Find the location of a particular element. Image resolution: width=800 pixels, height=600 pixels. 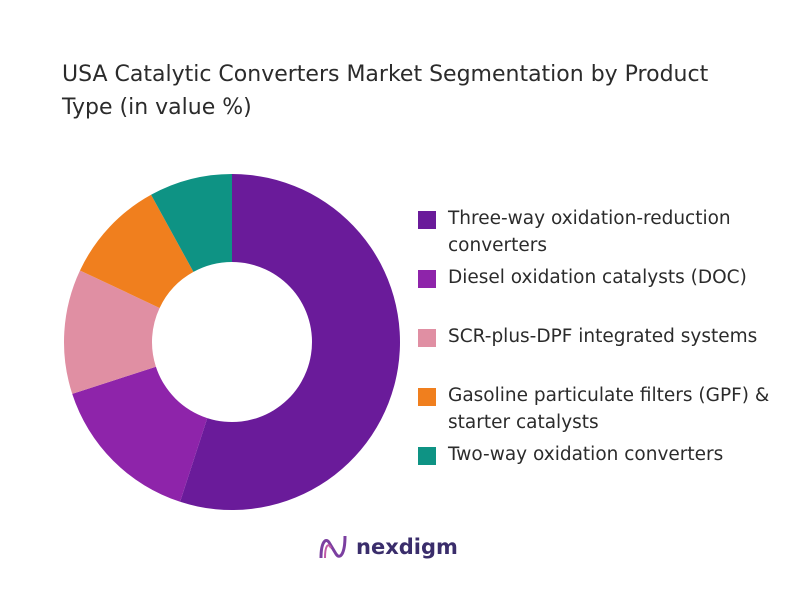

legend-item: Three-way oxidation-reduction converters is located at coordinates (603, 234).